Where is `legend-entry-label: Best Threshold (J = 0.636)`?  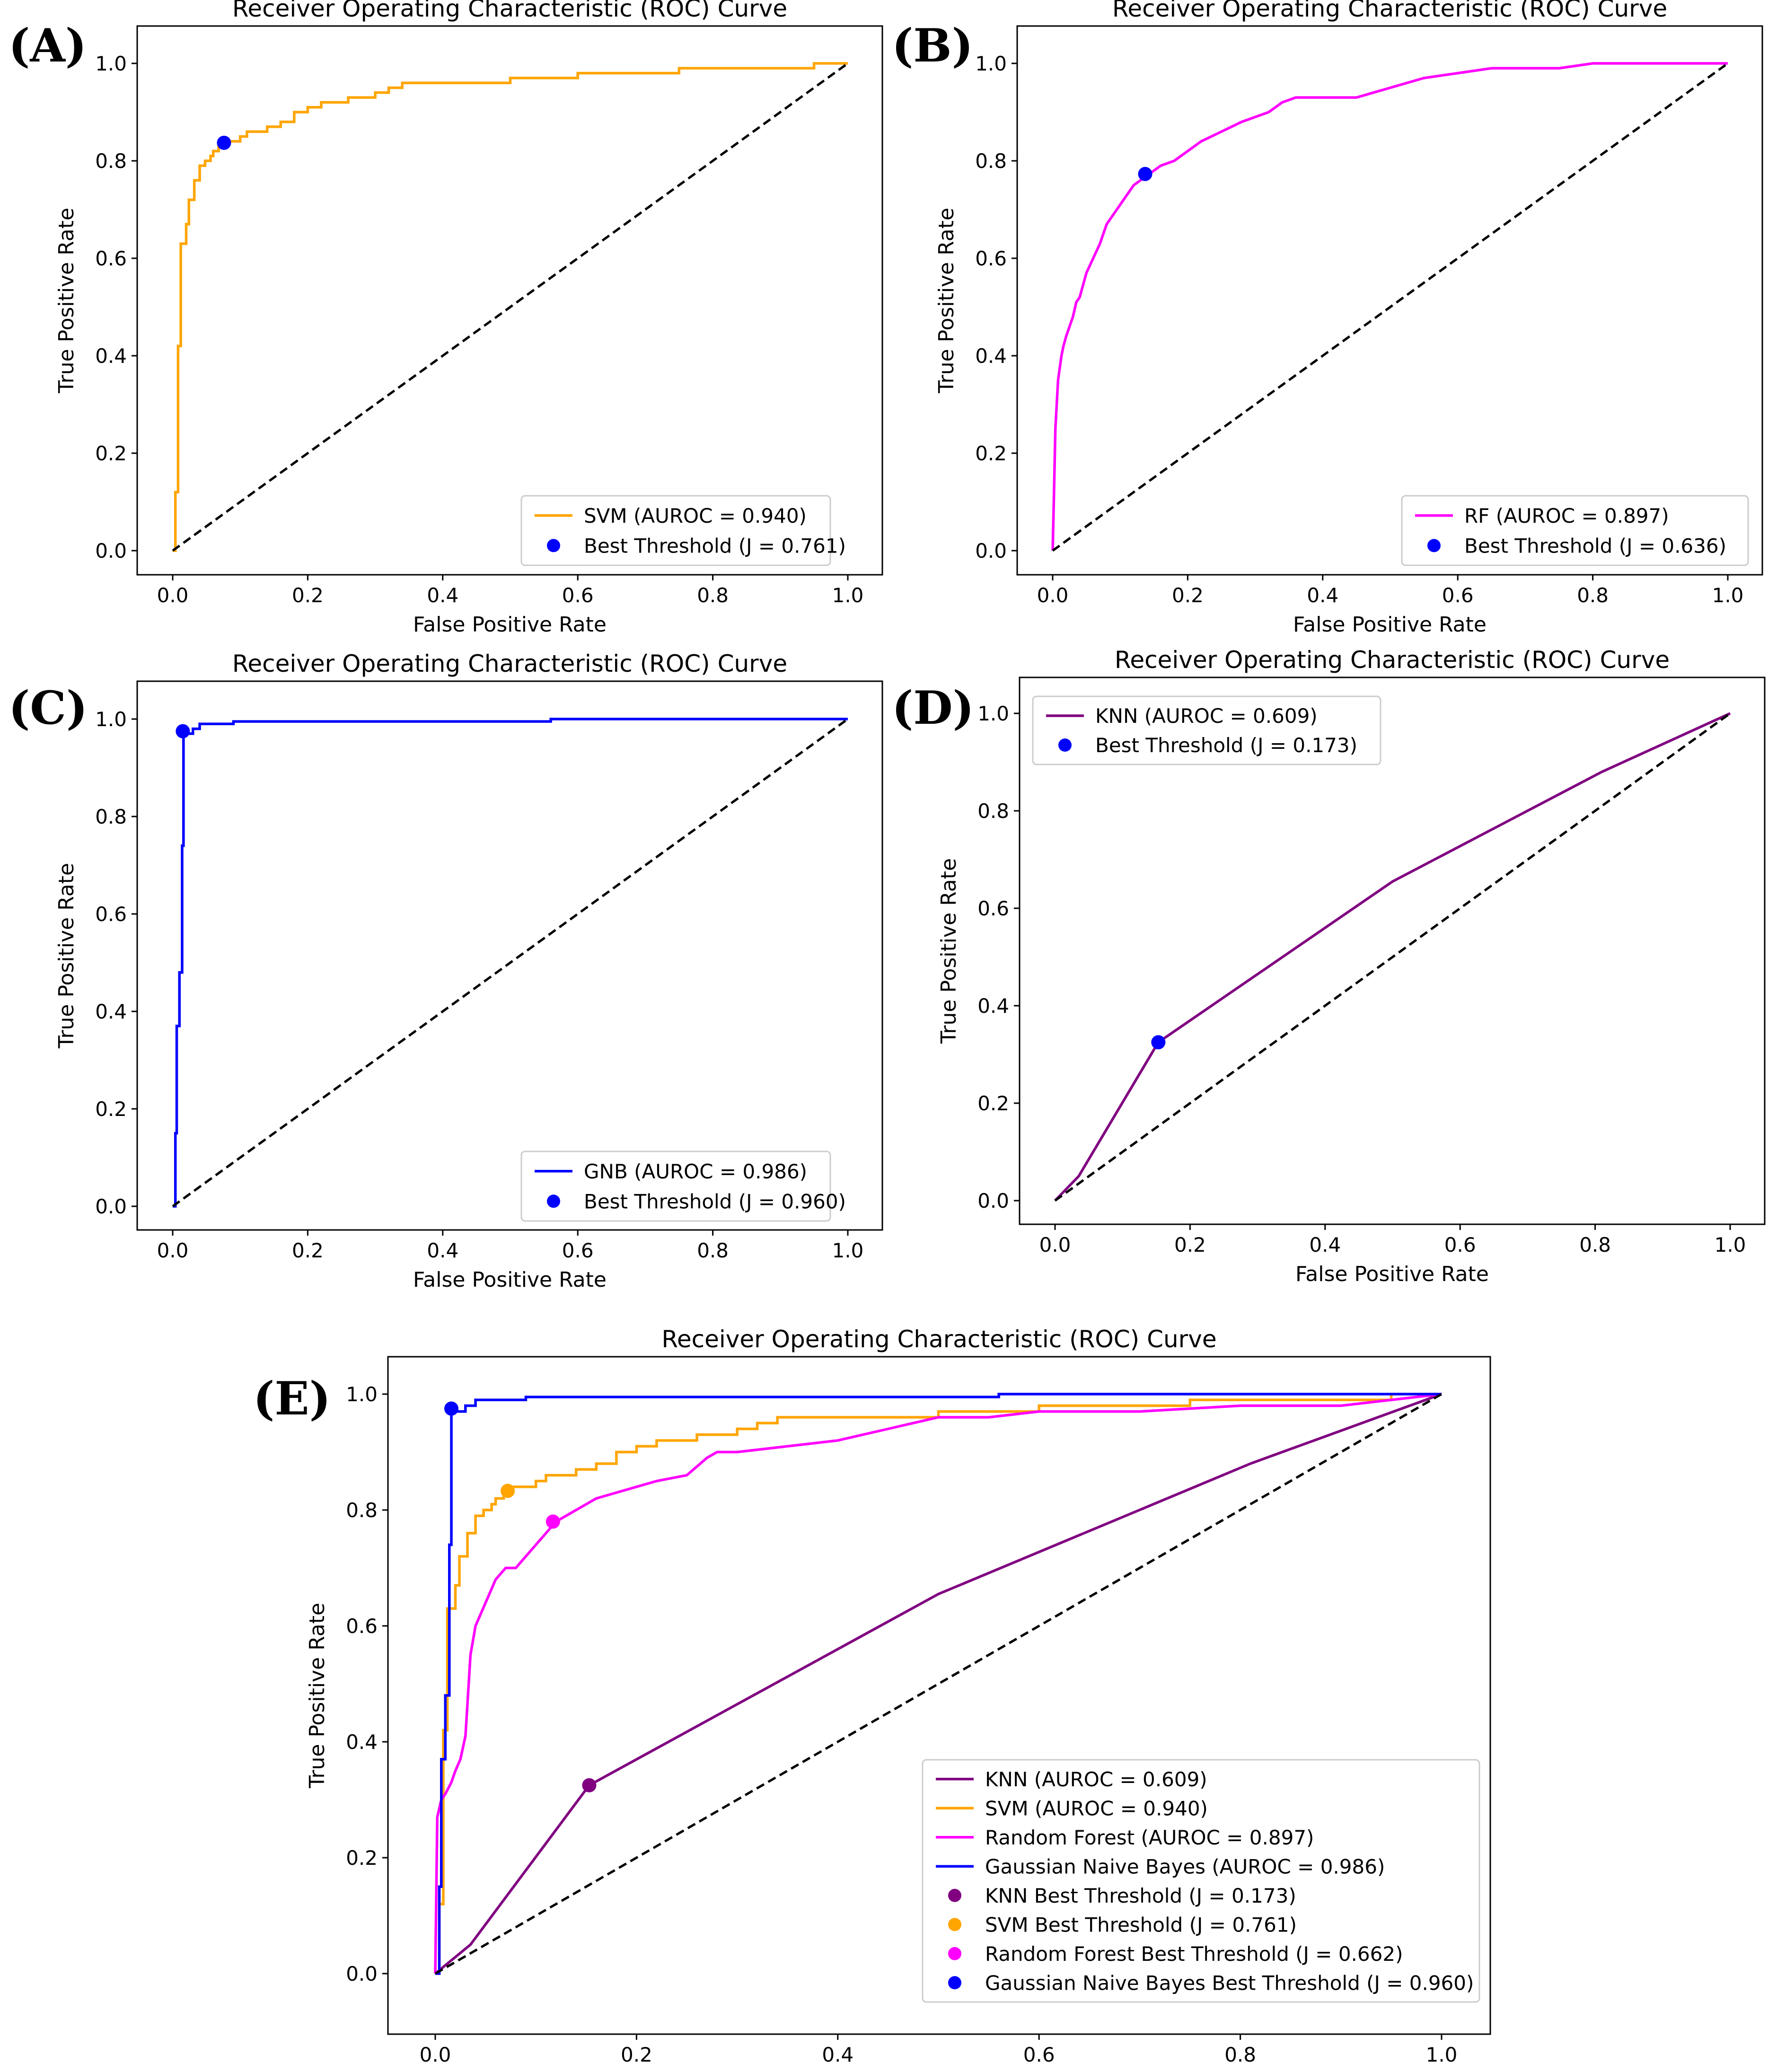 legend-entry-label: Best Threshold (J = 0.636) is located at coordinates (1595, 545).